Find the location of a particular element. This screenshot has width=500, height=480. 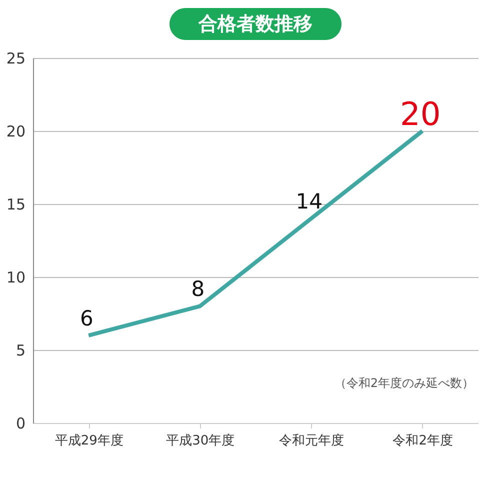

x-tick-label: 令和元年度 is located at coordinates (311, 440).